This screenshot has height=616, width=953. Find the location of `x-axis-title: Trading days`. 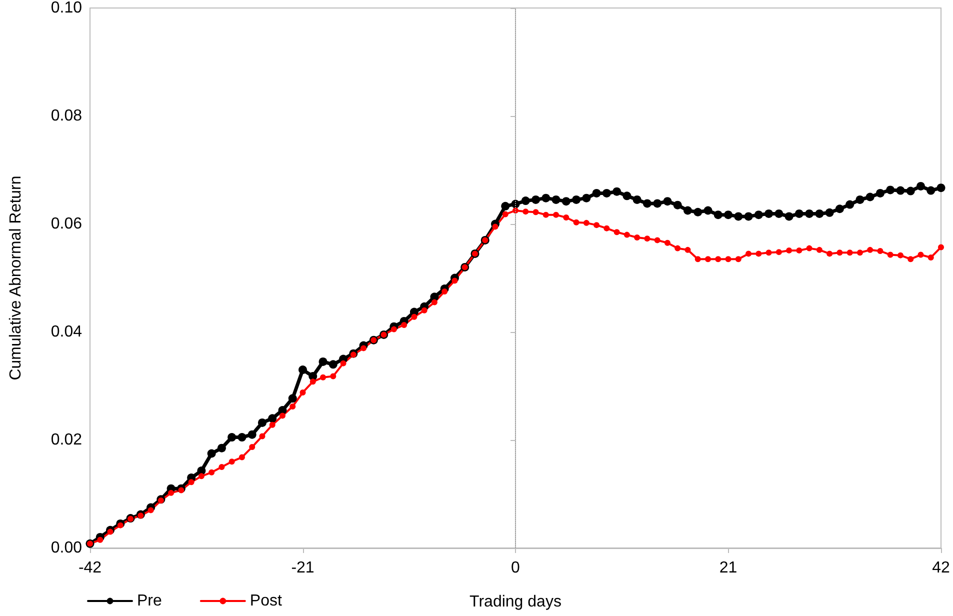

x-axis-title: Trading days is located at coordinates (516, 602).